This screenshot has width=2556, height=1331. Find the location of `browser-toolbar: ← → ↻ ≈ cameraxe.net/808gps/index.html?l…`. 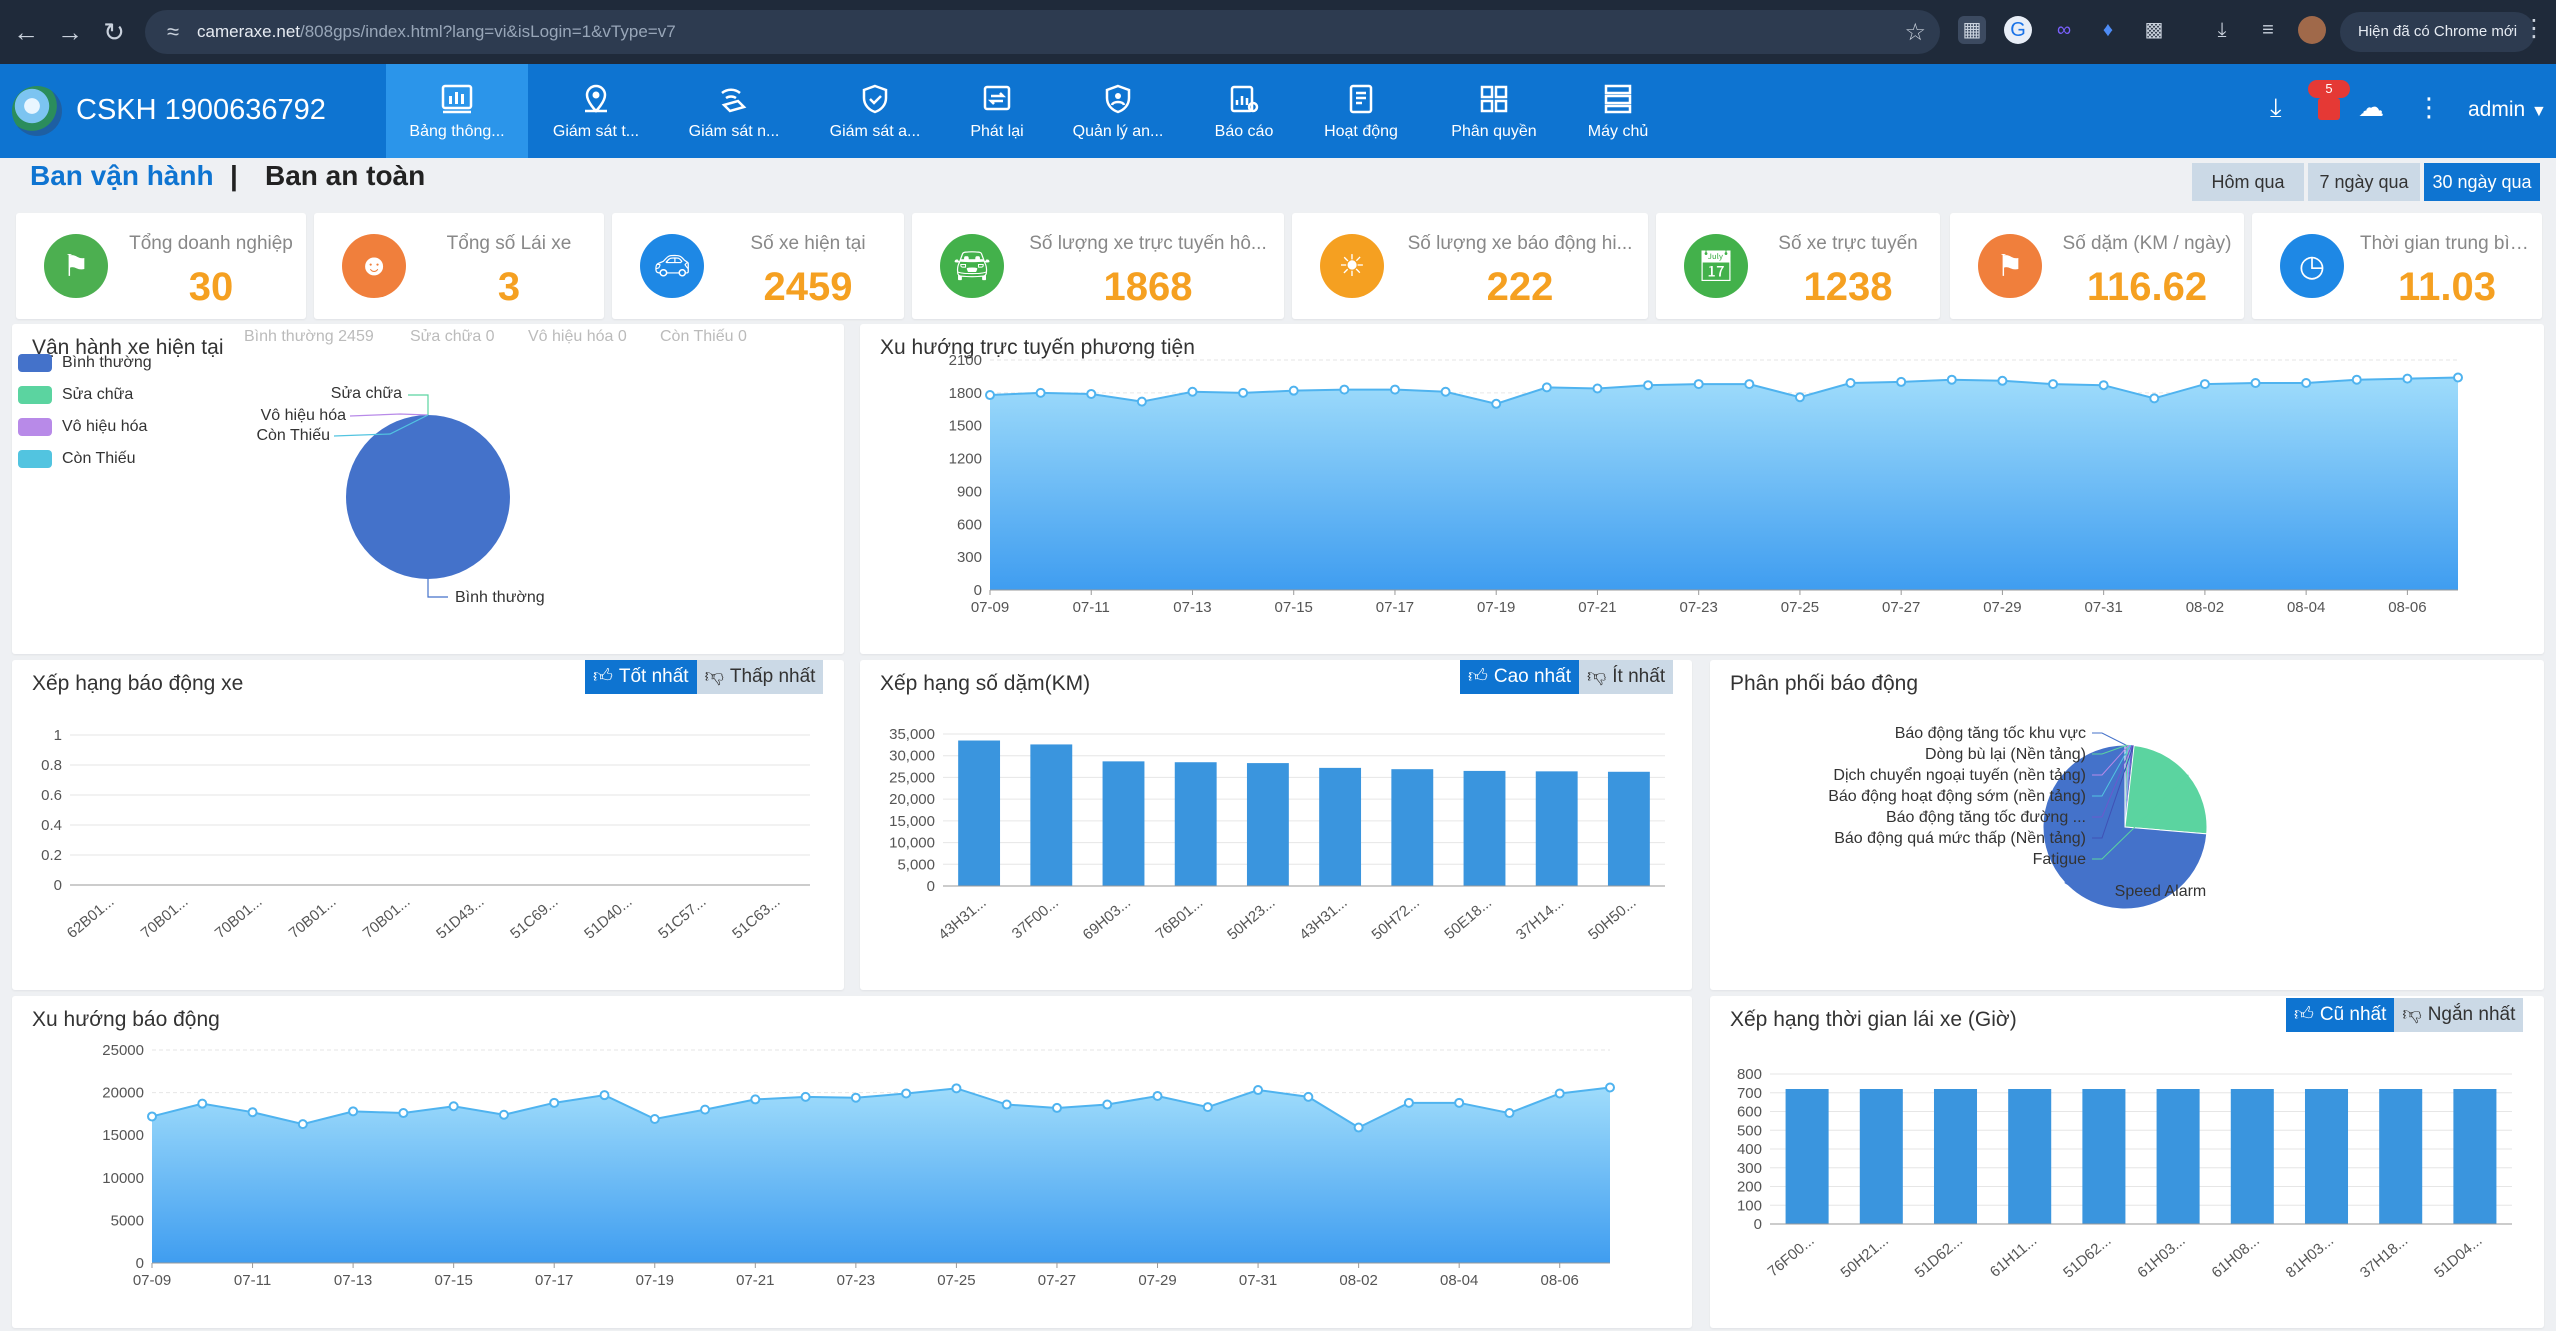

browser-toolbar: ← → ↻ ≈ cameraxe.net/808gps/index.html?l… is located at coordinates (1278, 32).